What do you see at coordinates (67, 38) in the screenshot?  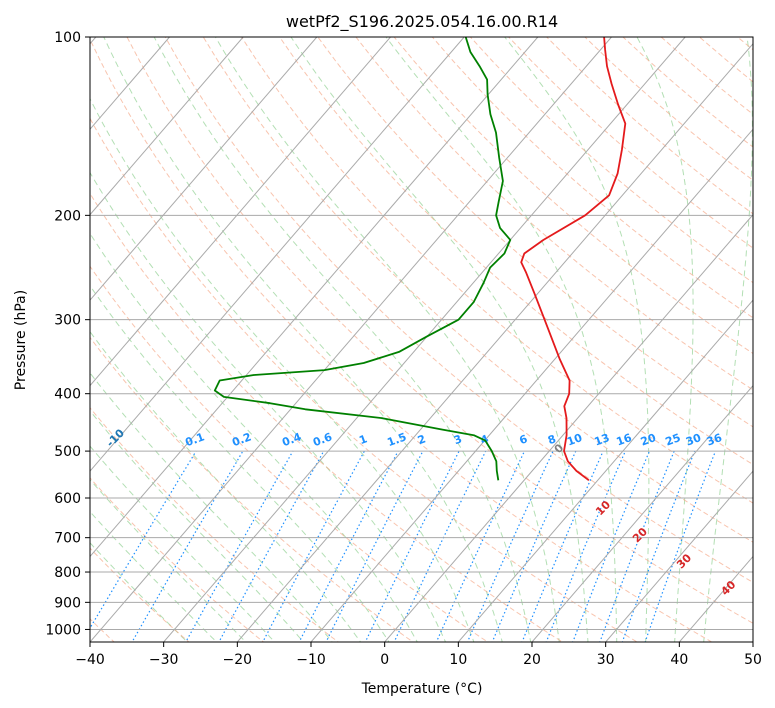 I see `y-tick-label: 100` at bounding box center [67, 38].